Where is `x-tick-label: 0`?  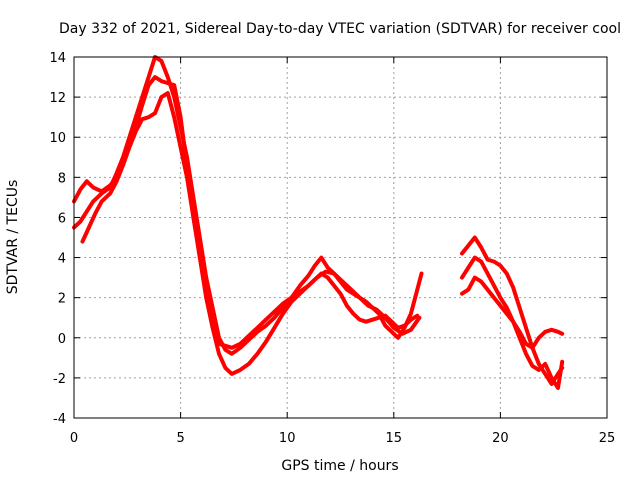
x-tick-label: 0 is located at coordinates (74, 438).